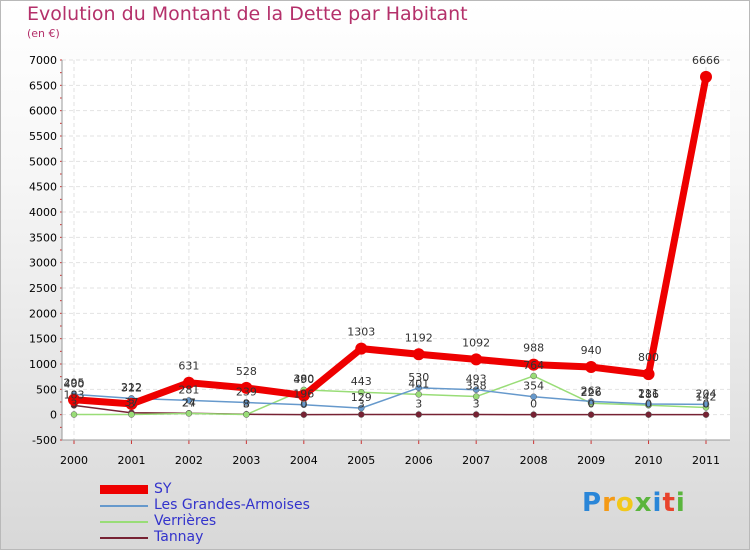 The image size is (750, 550). What do you see at coordinates (418, 383) in the screenshot?
I see `data-label-verrieres: 401` at bounding box center [418, 383].